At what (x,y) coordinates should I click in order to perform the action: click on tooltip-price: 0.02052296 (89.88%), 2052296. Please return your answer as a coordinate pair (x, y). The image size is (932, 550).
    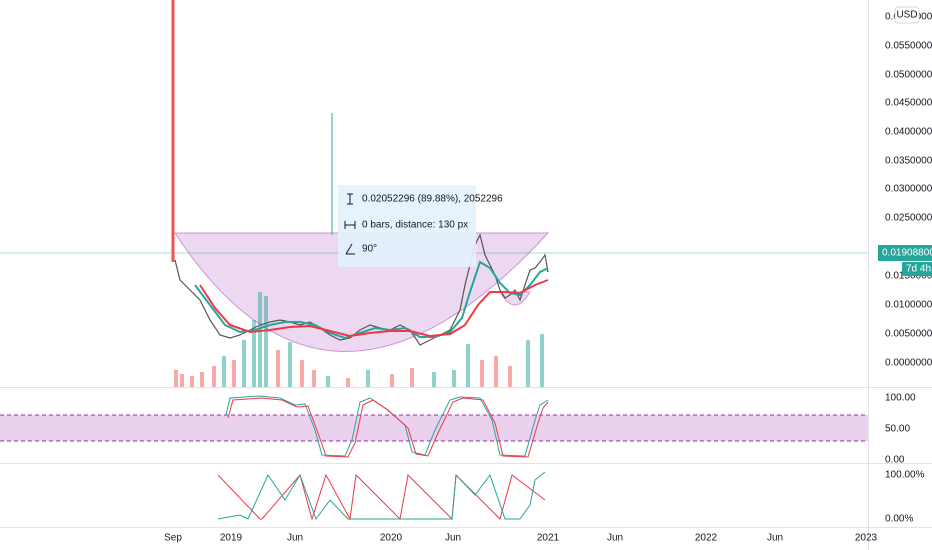
    Looking at the image, I should click on (432, 199).